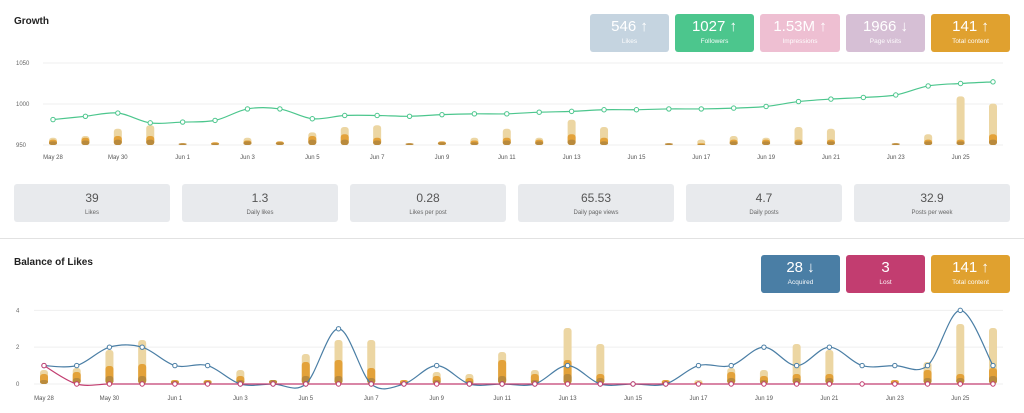 This screenshot has width=1024, height=413. Describe the element at coordinates (92, 198) in the screenshot. I see `stat-likes-value: 39` at that location.